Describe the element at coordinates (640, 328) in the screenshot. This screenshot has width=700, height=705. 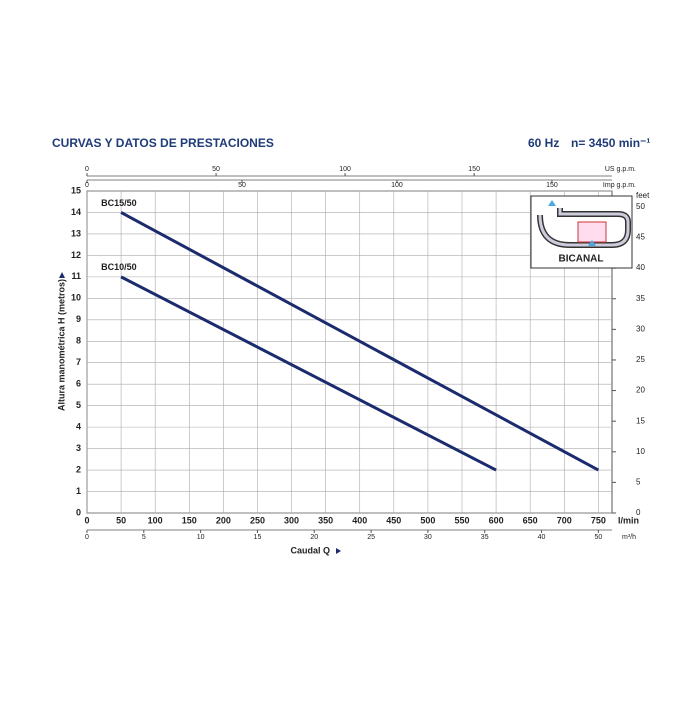
I see `y2-tick-label: 30` at that location.